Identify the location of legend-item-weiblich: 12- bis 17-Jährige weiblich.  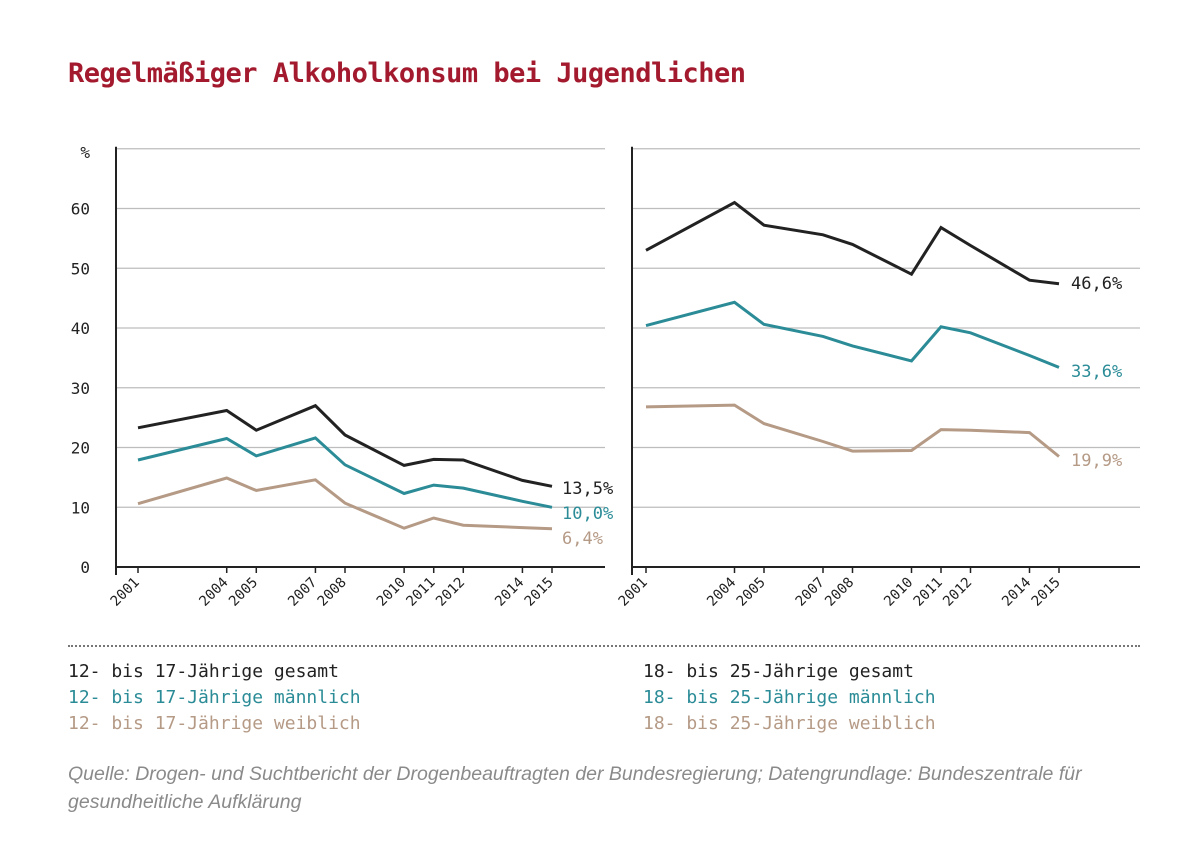
(214, 723).